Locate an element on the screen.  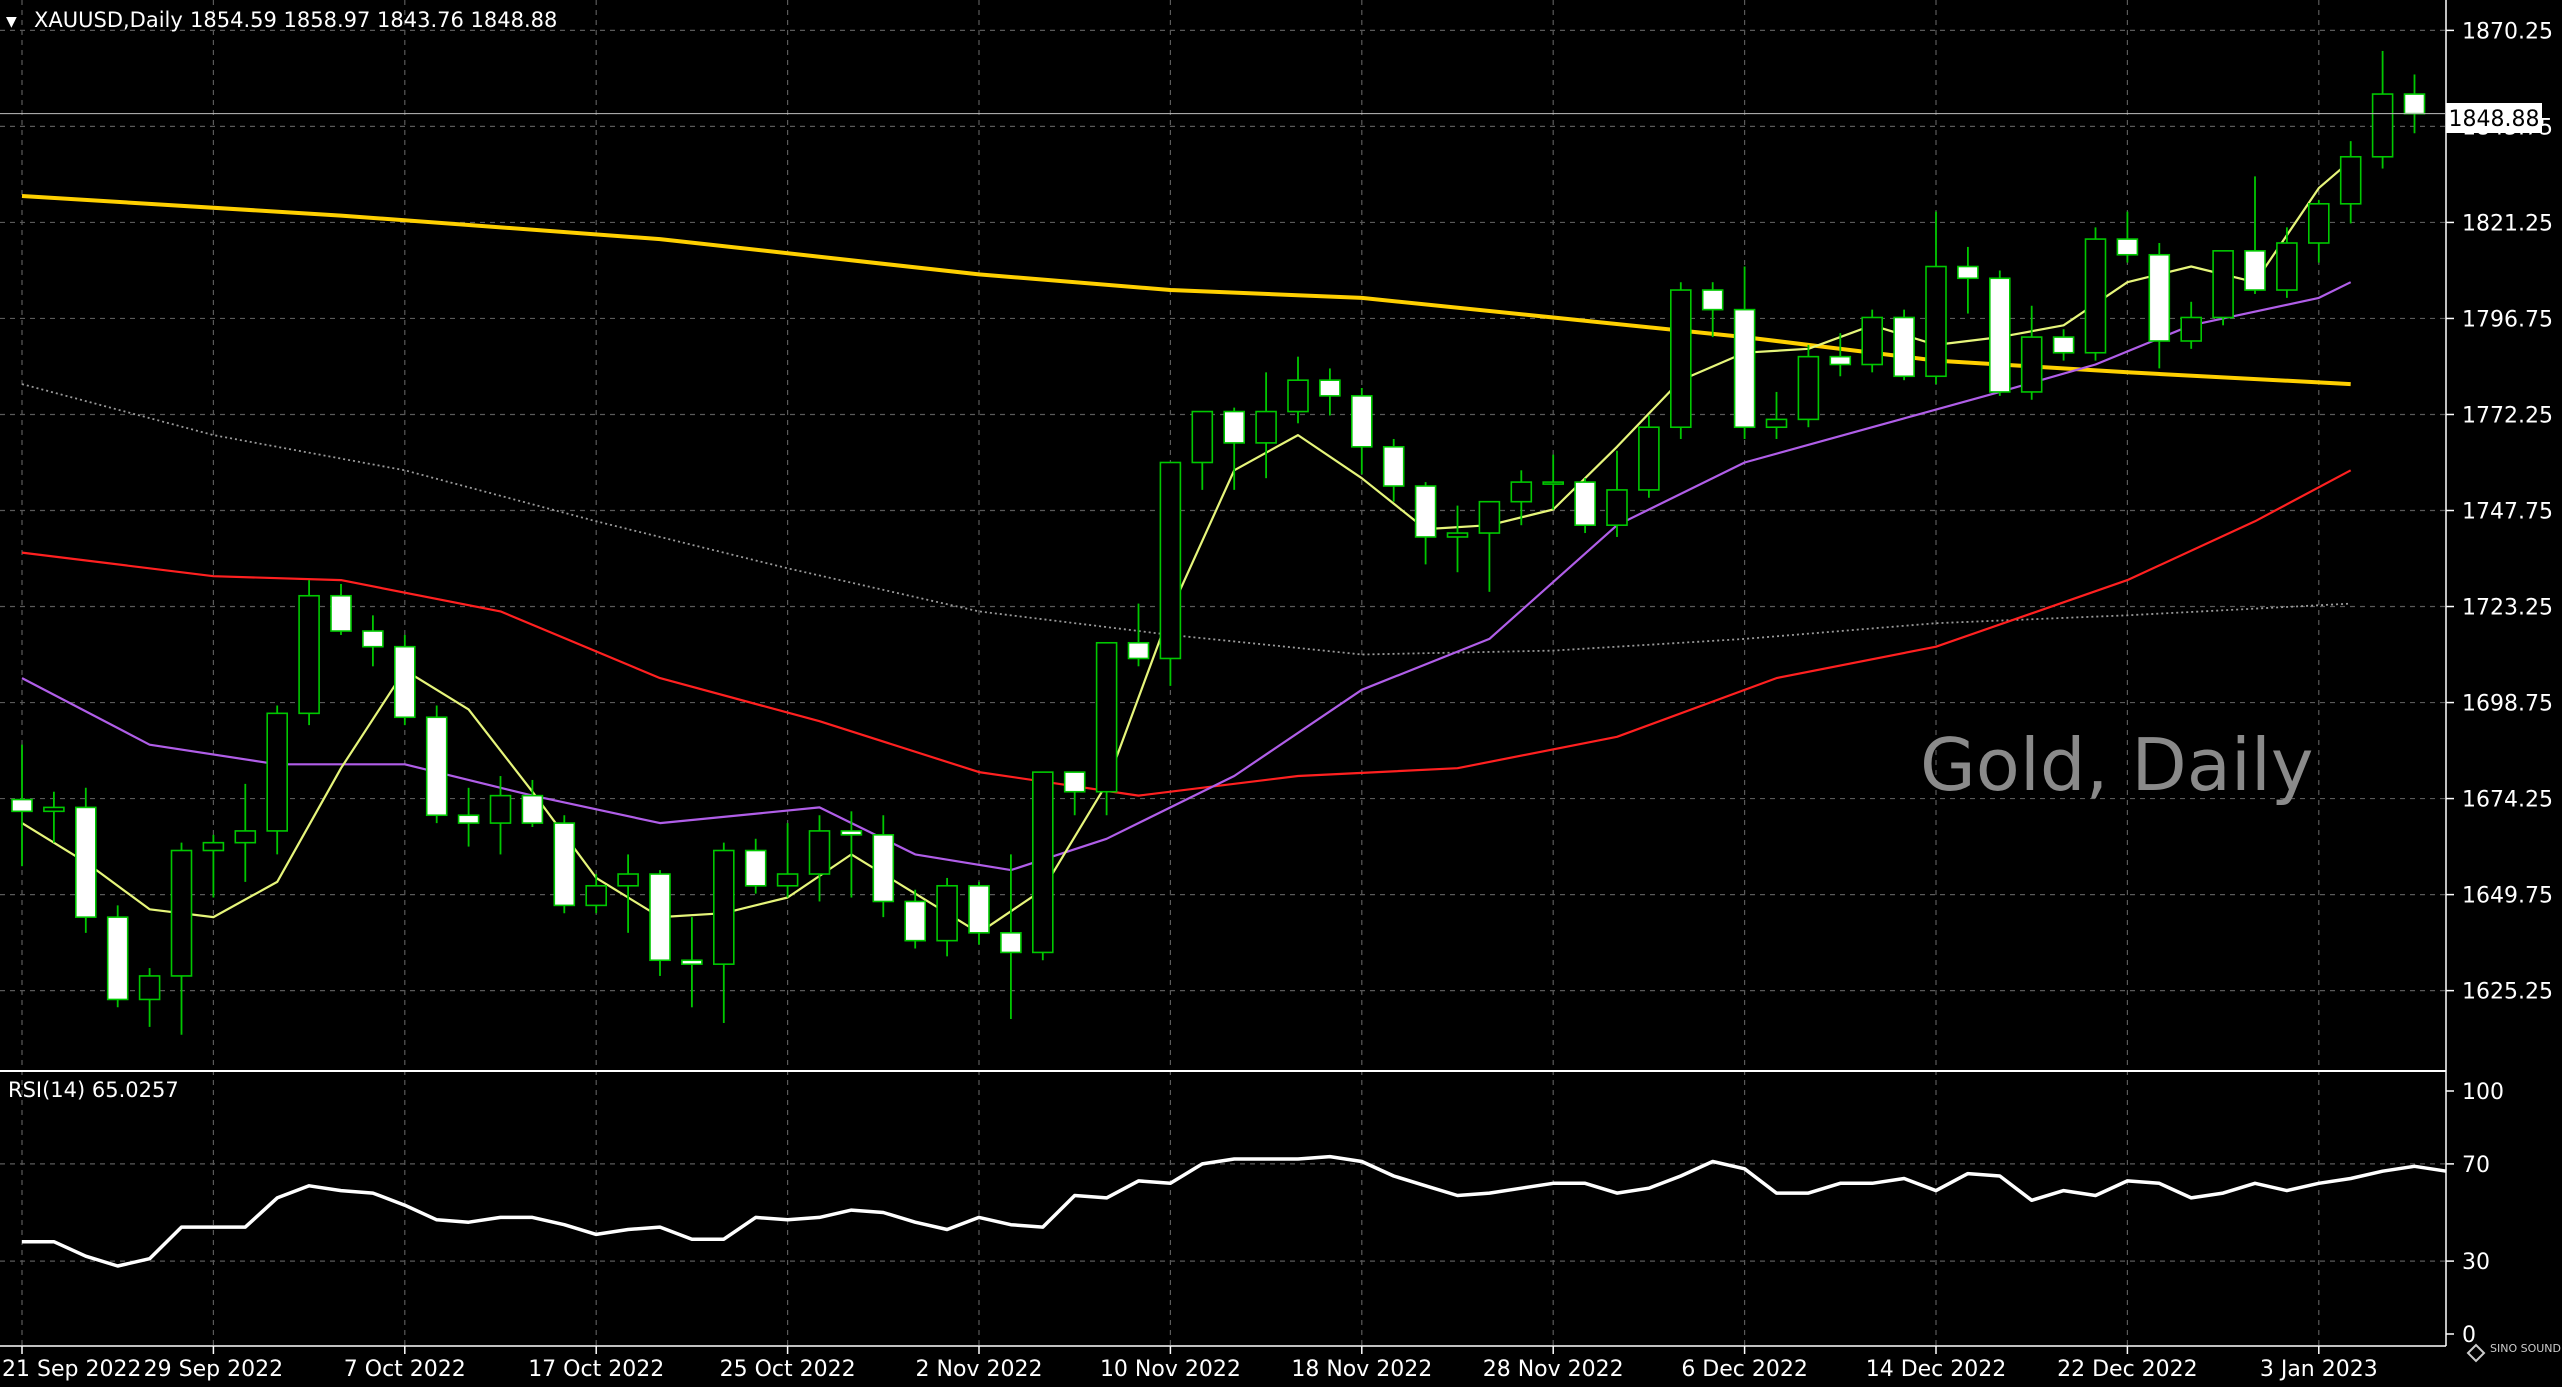
rsi-line is located at coordinates (1234, 1211).